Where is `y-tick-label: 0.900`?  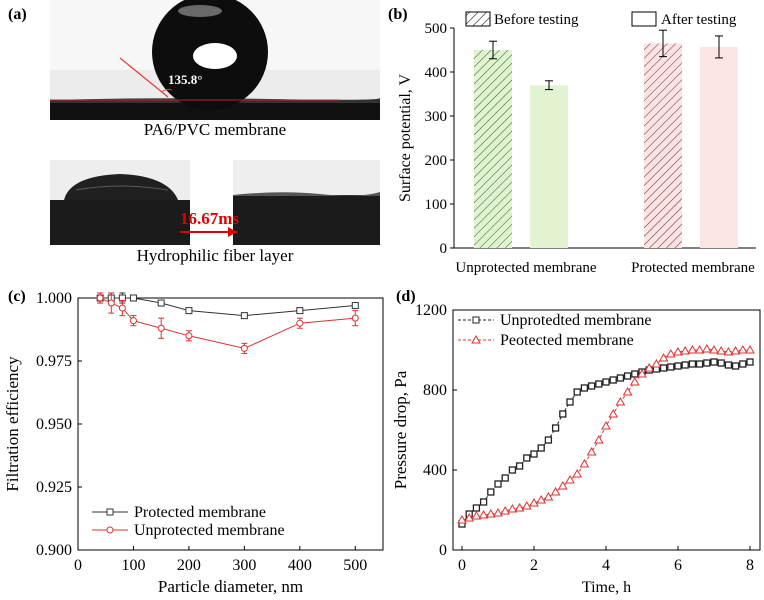 y-tick-label: 0.900 is located at coordinates (54, 550).